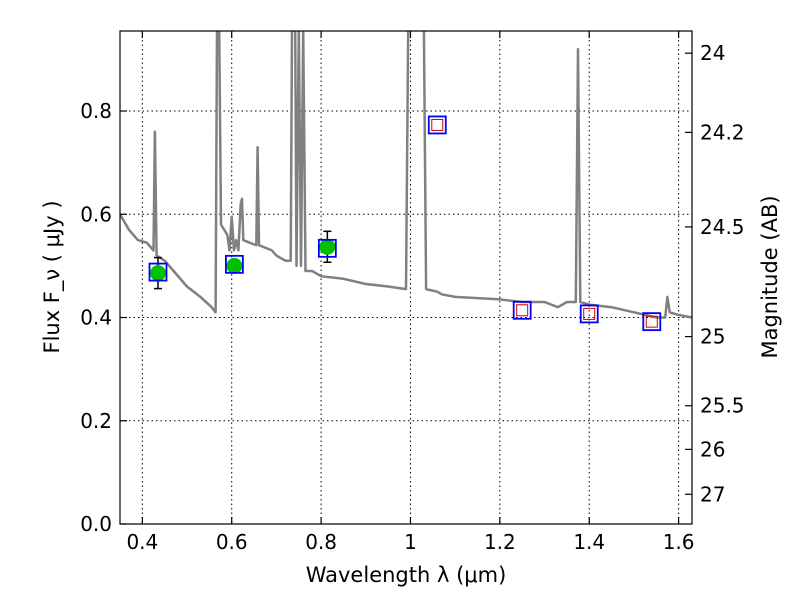 The image size is (800, 600). Describe the element at coordinates (96, 421) in the screenshot. I see `y-tick-label: 0.2` at that location.